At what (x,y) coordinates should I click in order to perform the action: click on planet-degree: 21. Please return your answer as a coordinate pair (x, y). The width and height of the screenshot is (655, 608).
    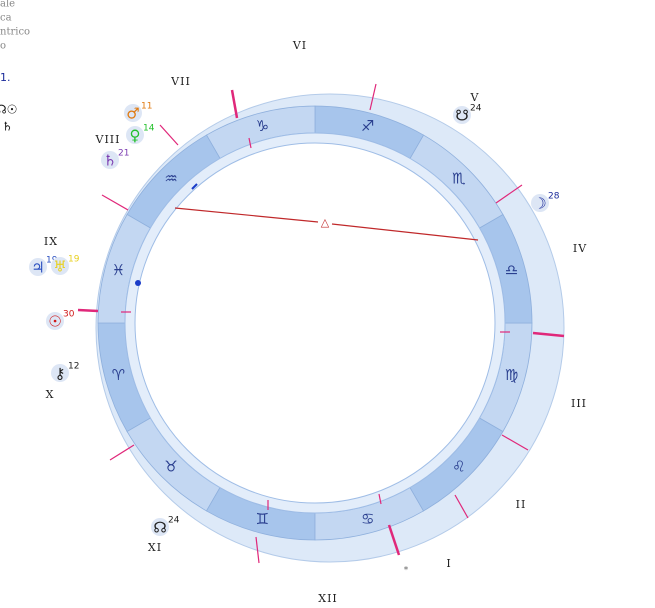
    Looking at the image, I should click on (123, 154).